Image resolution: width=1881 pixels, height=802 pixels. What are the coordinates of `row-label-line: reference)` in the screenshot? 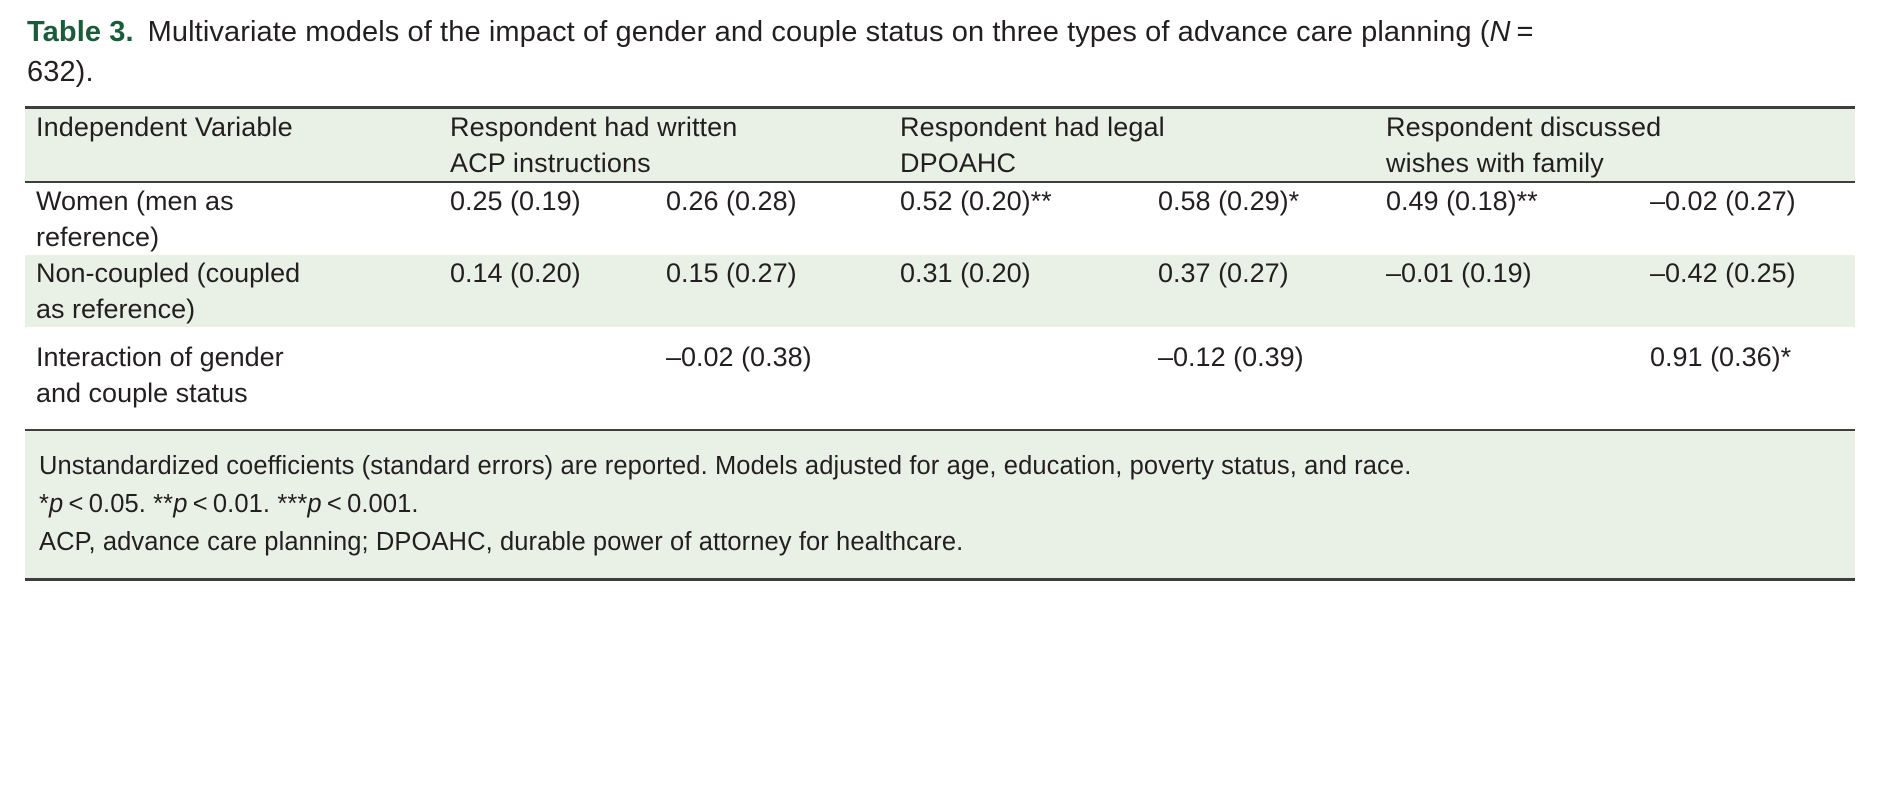 It's located at (98, 237).